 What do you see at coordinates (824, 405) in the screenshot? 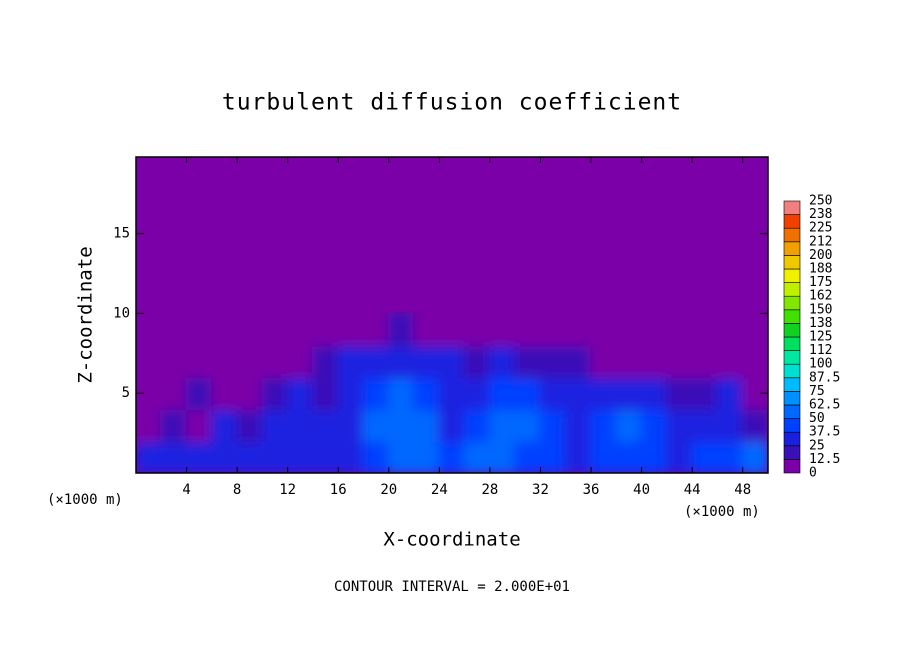
I see `colorbar-label: 62.5` at bounding box center [824, 405].